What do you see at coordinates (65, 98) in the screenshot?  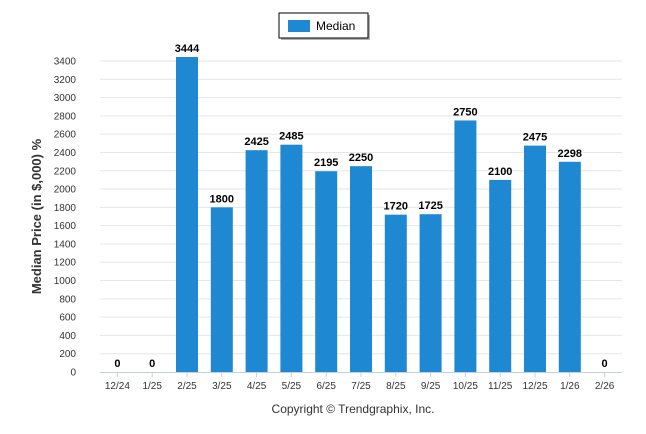 I see `y-tick-label: 3000` at bounding box center [65, 98].